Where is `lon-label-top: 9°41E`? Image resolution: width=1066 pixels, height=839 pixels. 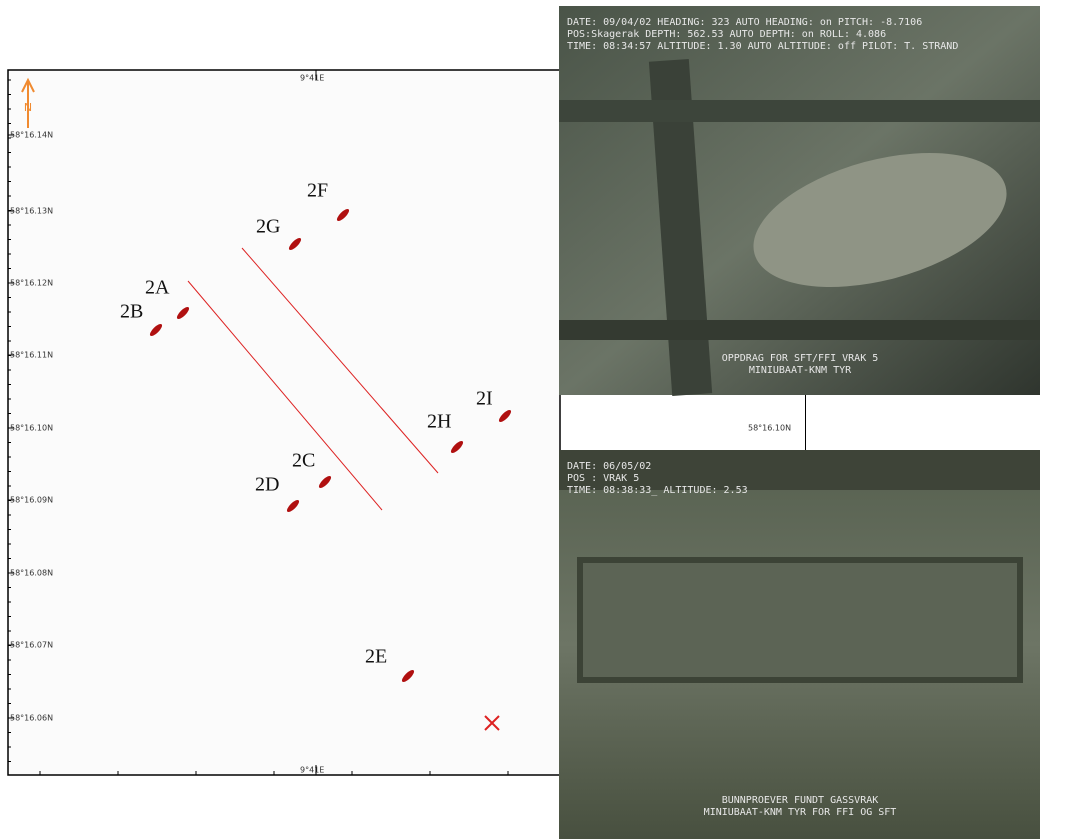 lon-label-top: 9°41E is located at coordinates (312, 78).